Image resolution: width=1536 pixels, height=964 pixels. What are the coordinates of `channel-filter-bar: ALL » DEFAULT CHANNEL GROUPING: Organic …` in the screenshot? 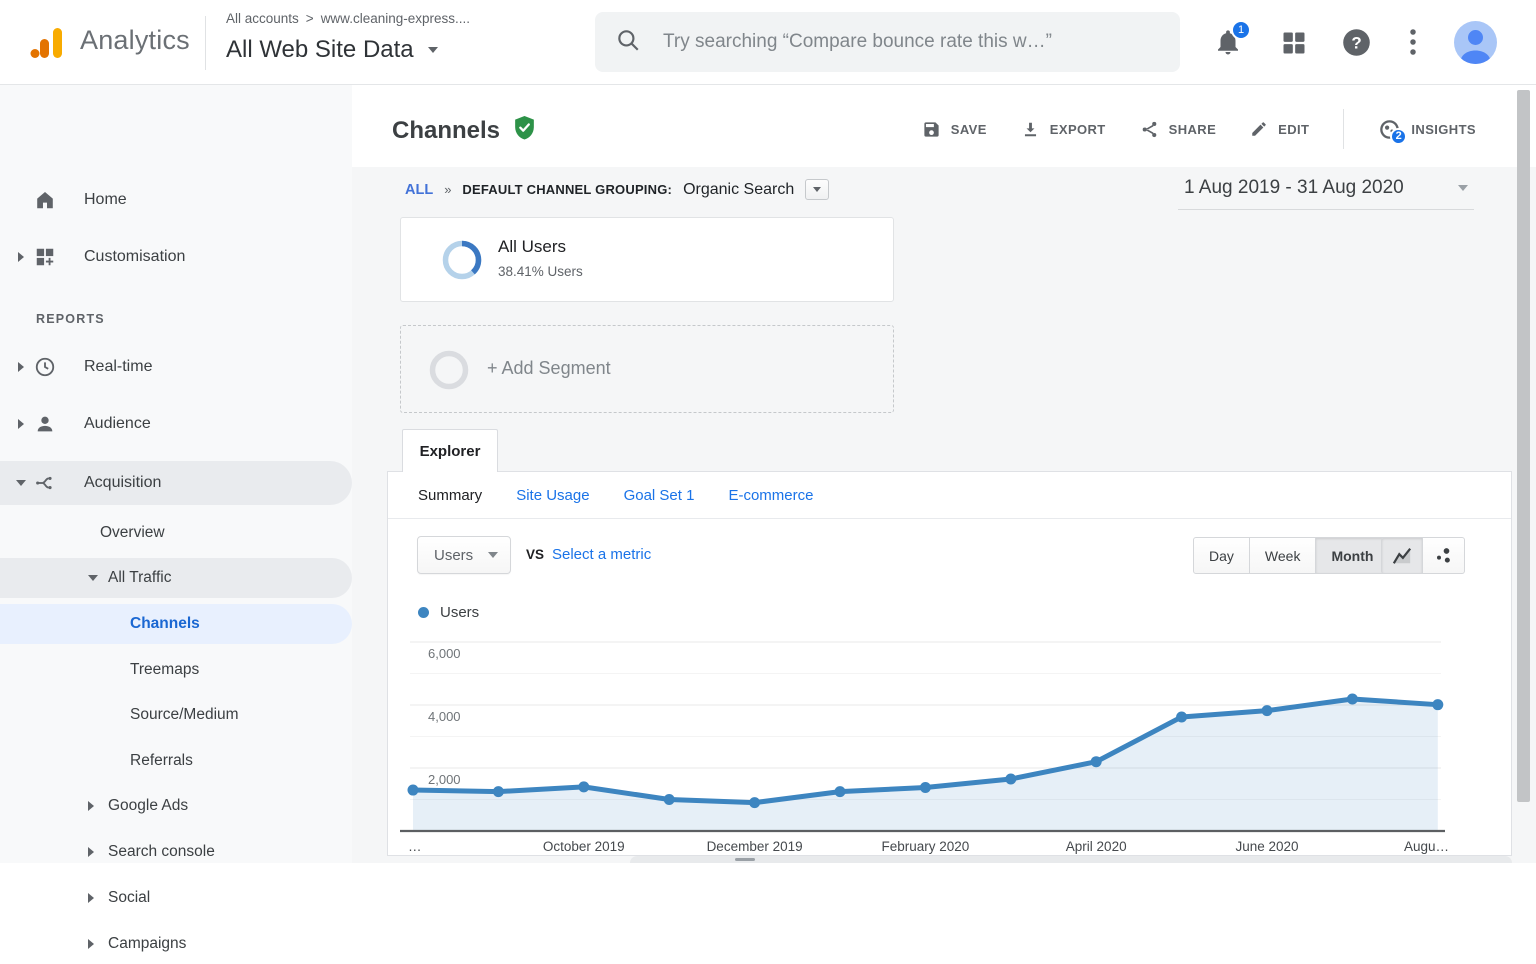 It's located at (617, 189).